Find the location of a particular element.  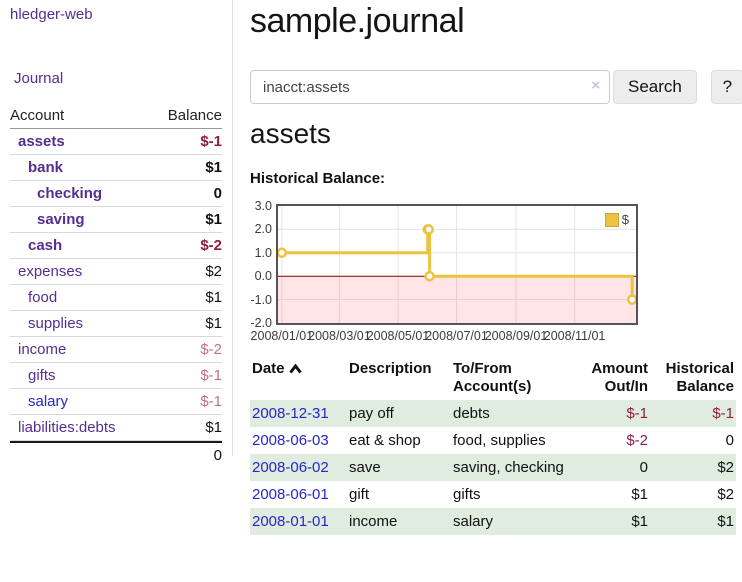

x-axis-tick-label: 2008/03/01 is located at coordinates (339, 336).